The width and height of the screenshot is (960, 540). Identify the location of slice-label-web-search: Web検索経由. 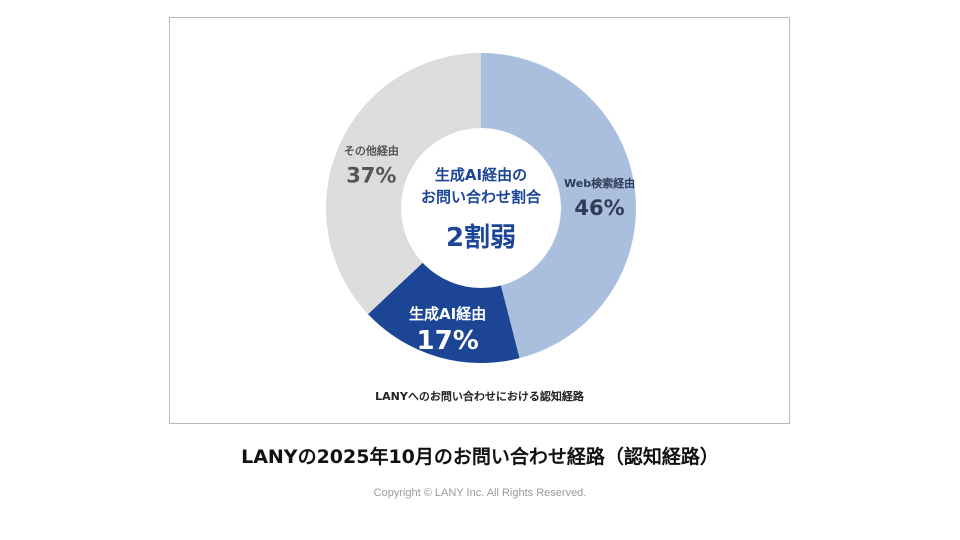
(599, 183).